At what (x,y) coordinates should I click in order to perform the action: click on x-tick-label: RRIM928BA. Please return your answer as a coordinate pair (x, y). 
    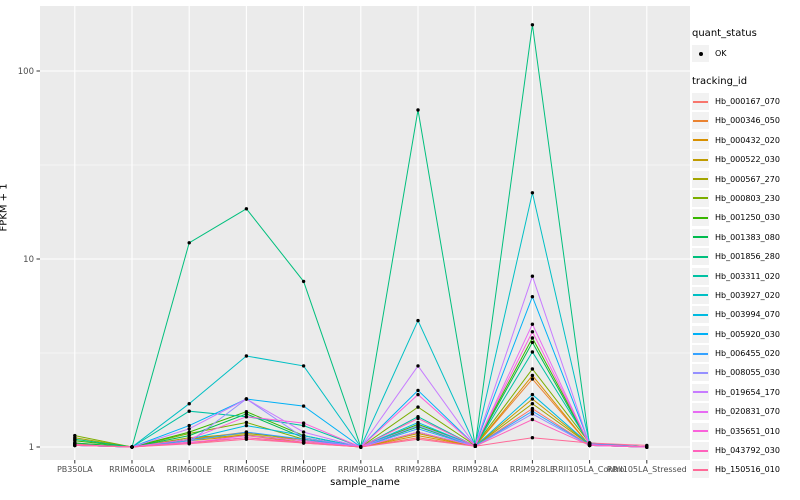
    Looking at the image, I should click on (418, 469).